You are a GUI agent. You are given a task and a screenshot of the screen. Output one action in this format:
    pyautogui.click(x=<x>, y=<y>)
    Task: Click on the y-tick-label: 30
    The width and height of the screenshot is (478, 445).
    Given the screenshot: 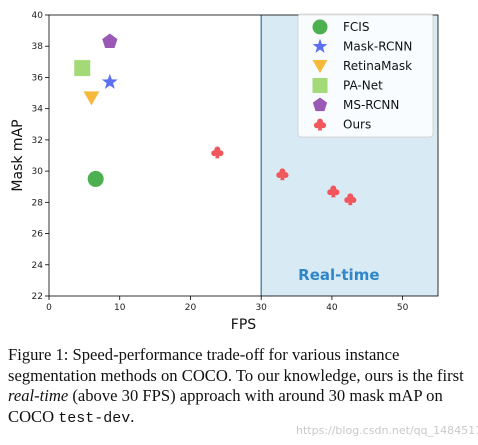 What is the action you would take?
    pyautogui.click(x=38, y=172)
    